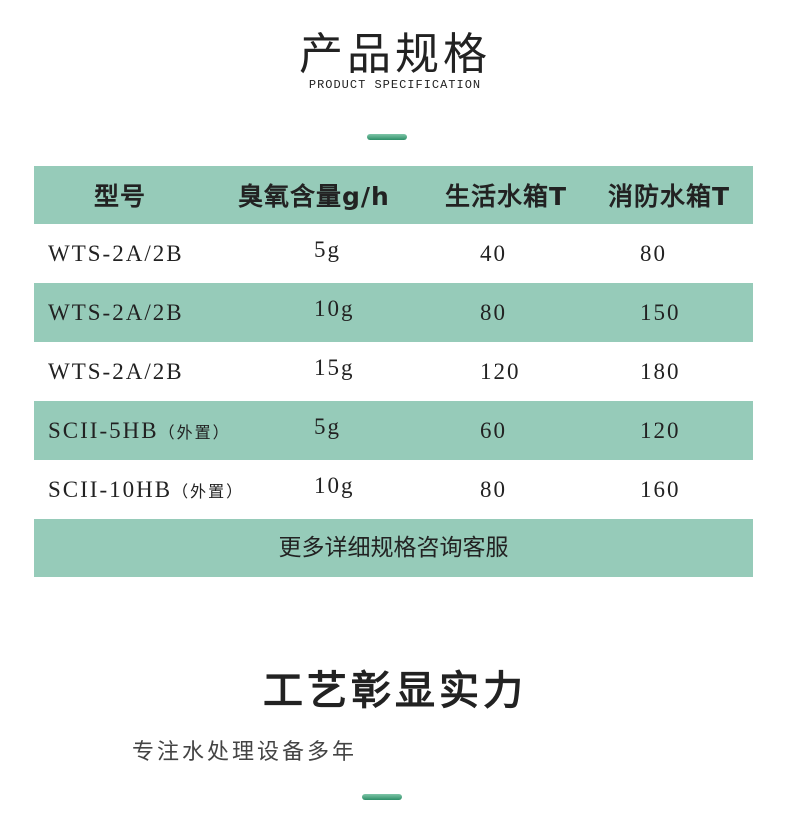  Describe the element at coordinates (395, 54) in the screenshot. I see `page-title: 产品规格` at that location.